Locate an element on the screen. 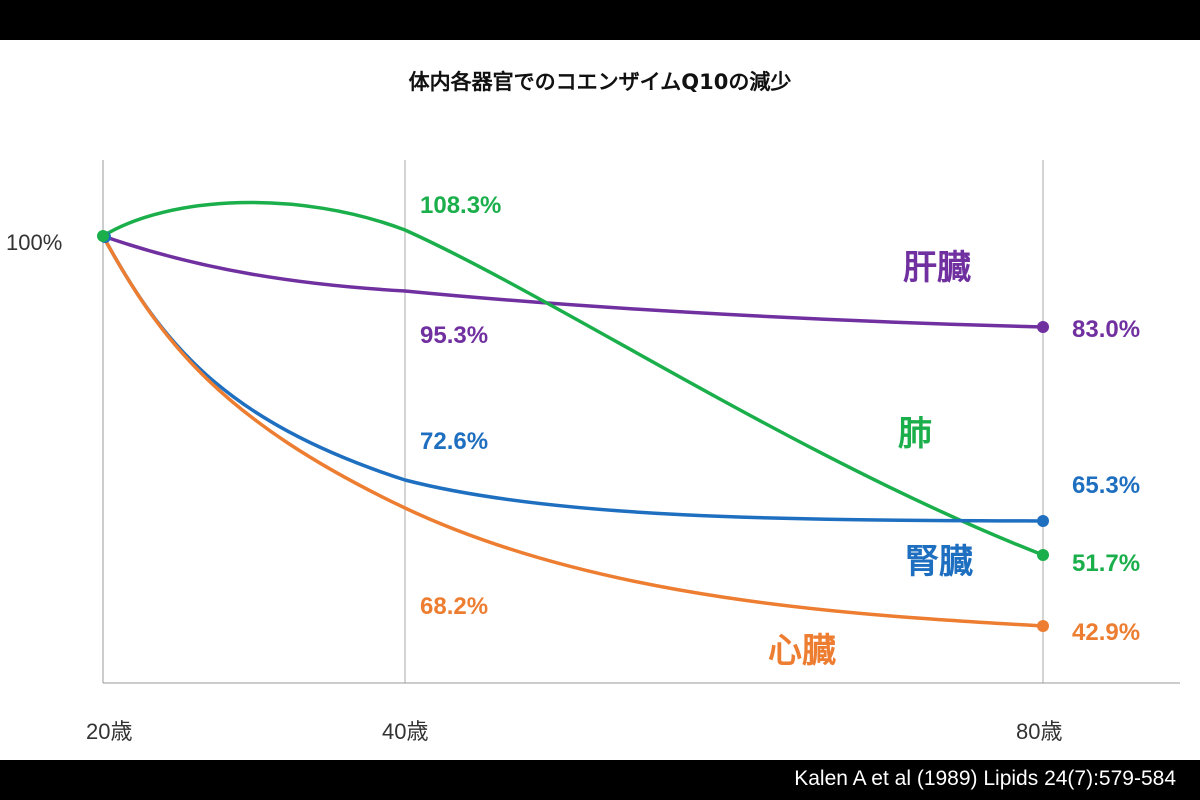 This screenshot has height=800, width=1200. x-tick-80: 80歳 is located at coordinates (1039, 731).